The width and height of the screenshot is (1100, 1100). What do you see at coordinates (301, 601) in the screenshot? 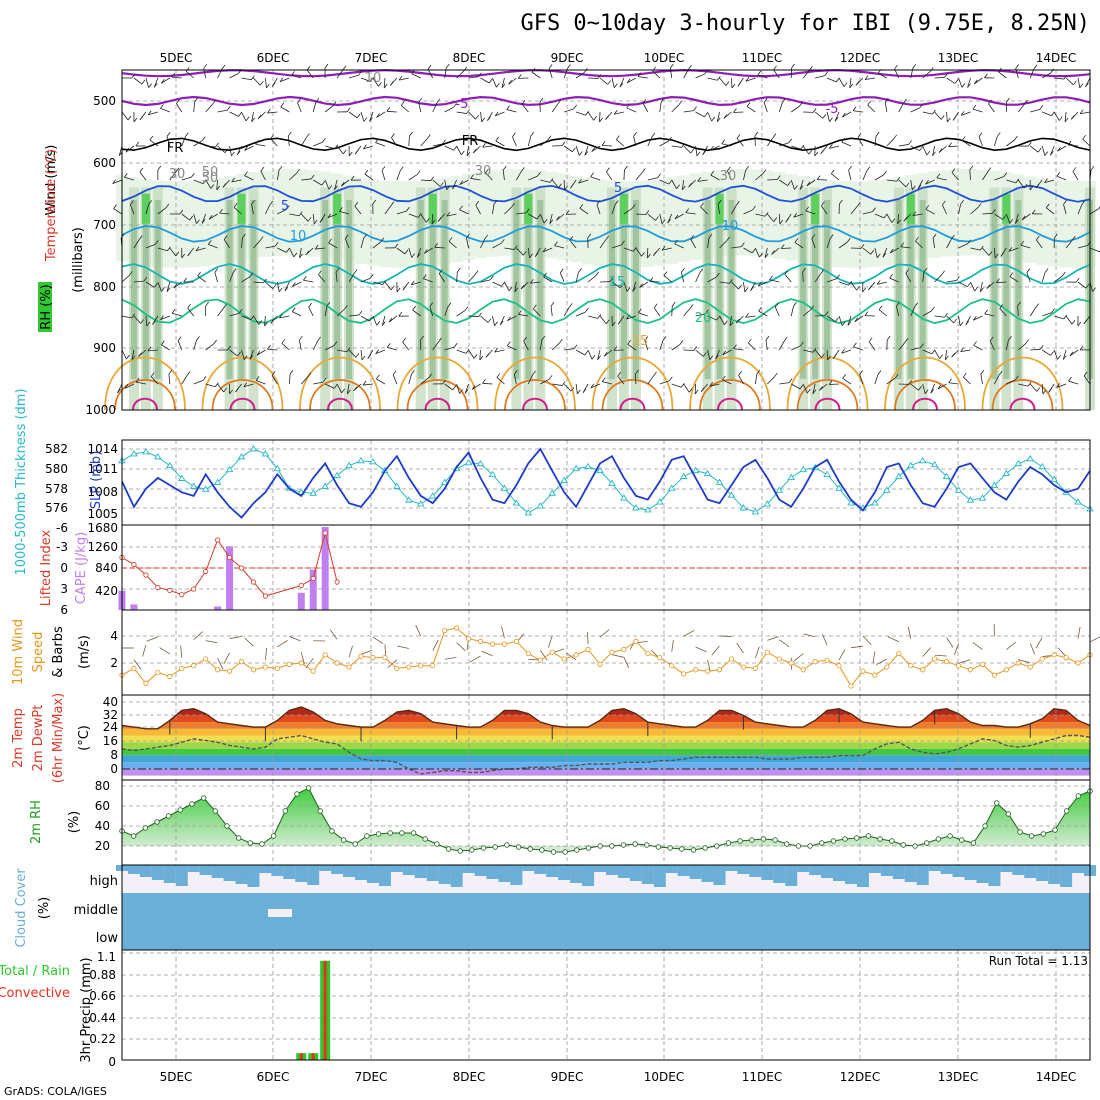
I see `cape-bar` at bounding box center [301, 601].